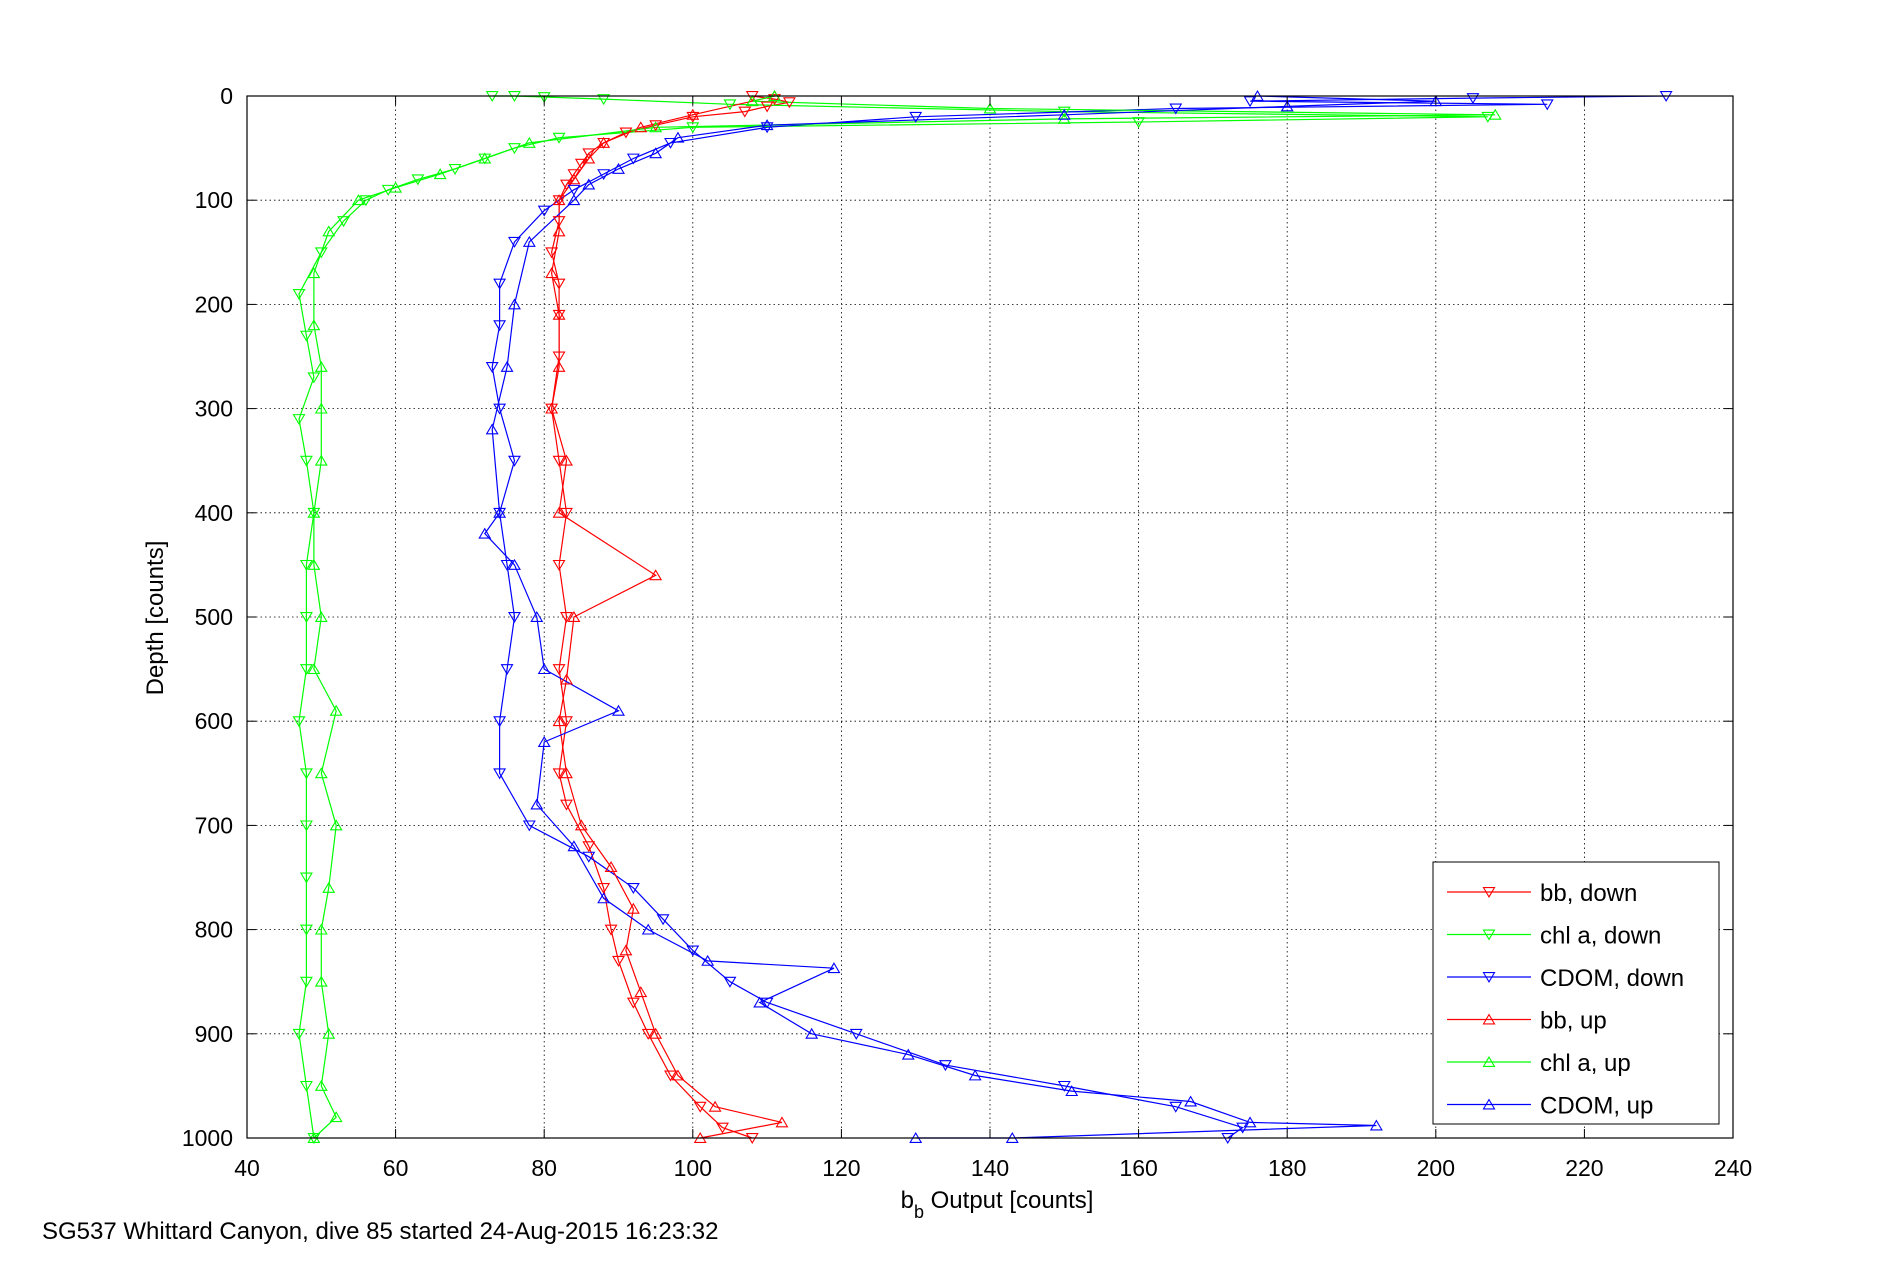  What do you see at coordinates (997, 1204) in the screenshot?
I see `x-axis-label: bb Output [counts]` at bounding box center [997, 1204].